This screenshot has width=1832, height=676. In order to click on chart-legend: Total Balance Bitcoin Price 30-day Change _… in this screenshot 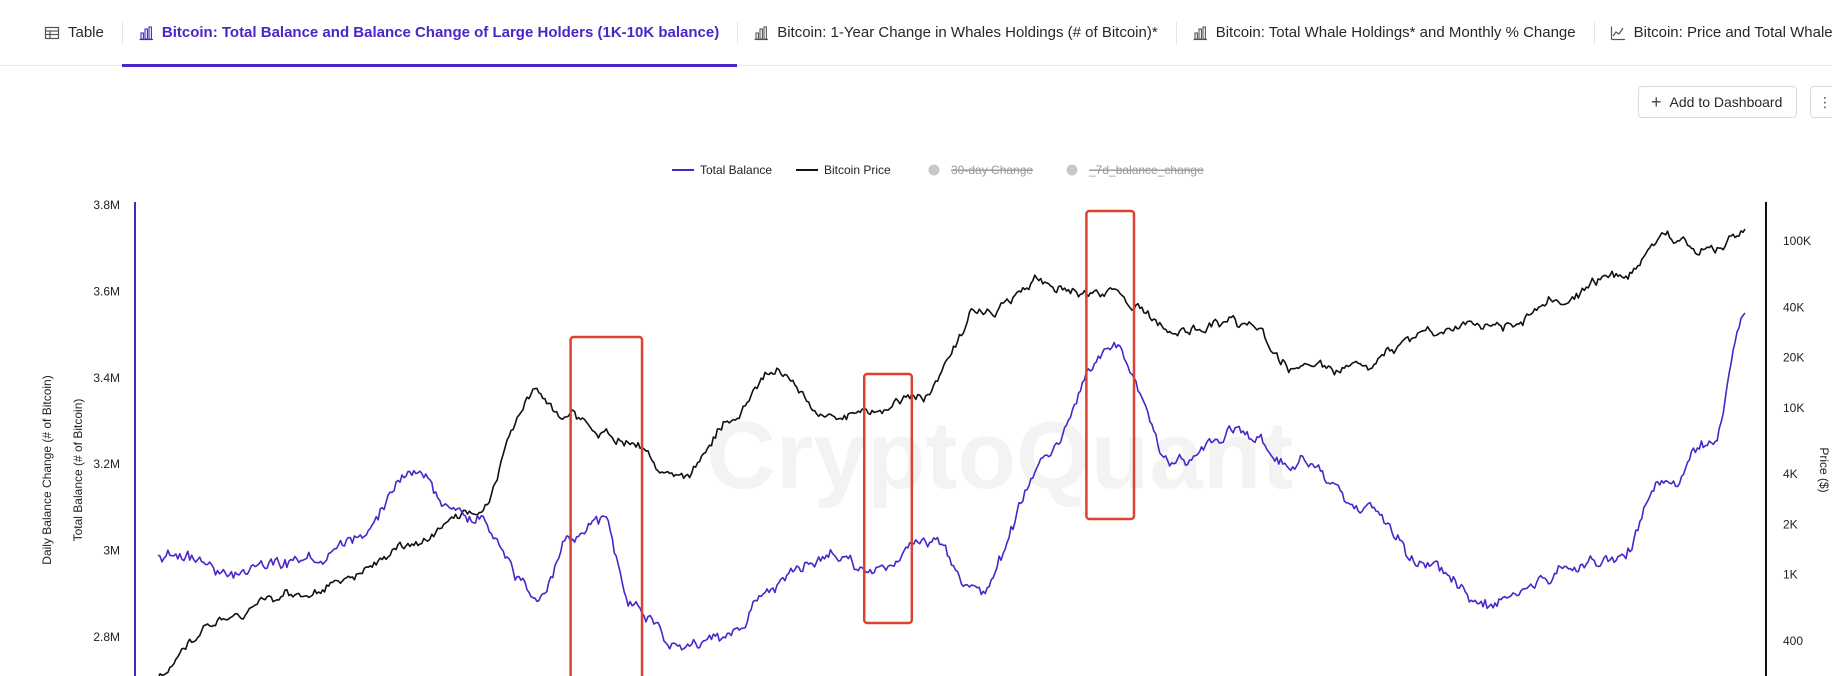, I will do `click(938, 170)`.